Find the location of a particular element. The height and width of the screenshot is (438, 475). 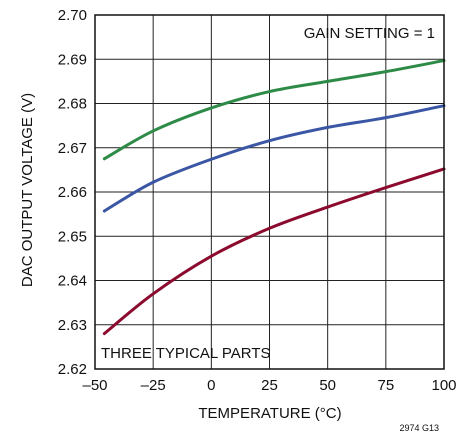

x-tick-label: 0 is located at coordinates (211, 385).